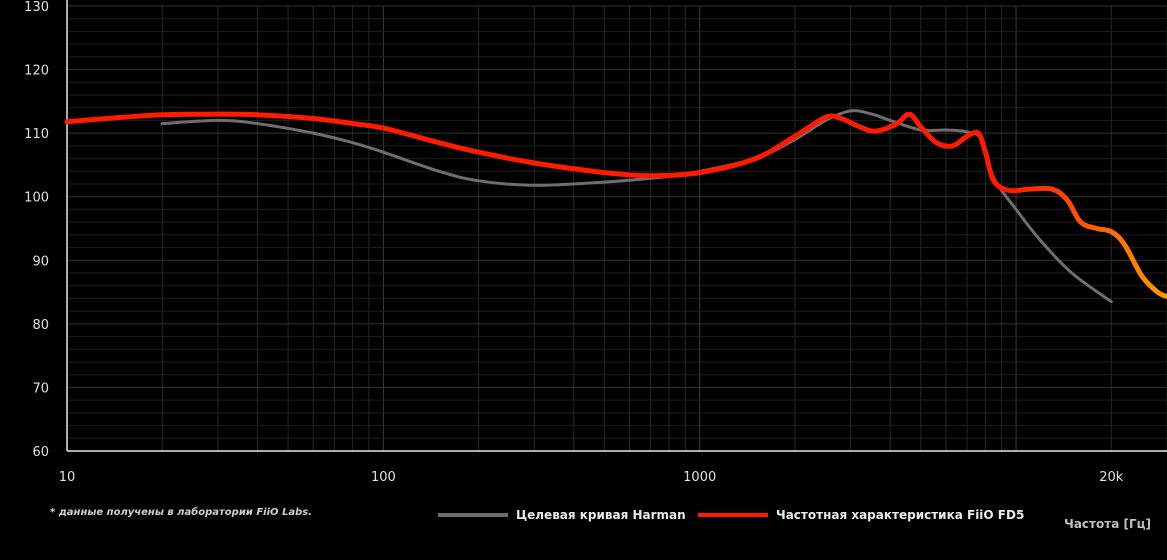 Image resolution: width=1167 pixels, height=560 pixels. Describe the element at coordinates (601, 515) in the screenshot. I see `legend-label-harman: Целевая кривая Harman` at that location.